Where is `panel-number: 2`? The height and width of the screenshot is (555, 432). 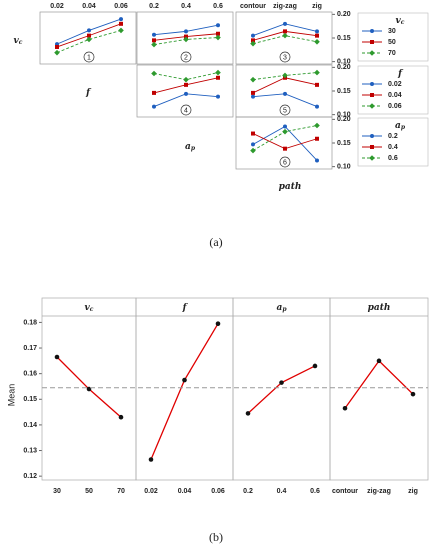
panel-number: 2 is located at coordinates (186, 57).